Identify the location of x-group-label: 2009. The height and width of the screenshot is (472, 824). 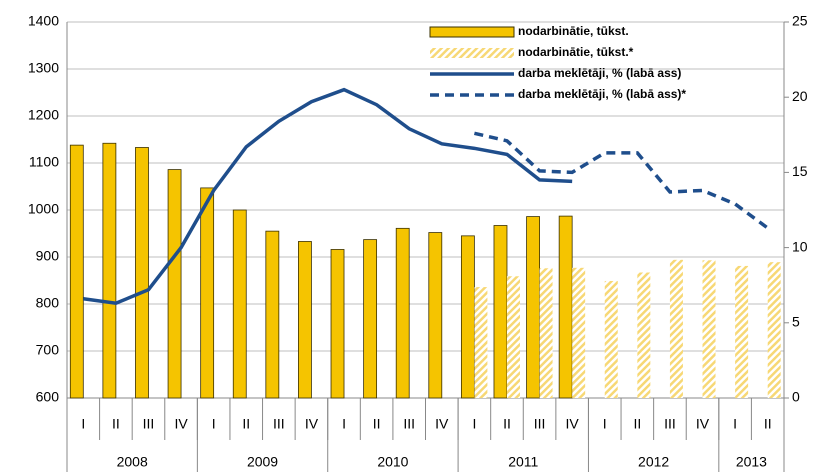
(262, 462).